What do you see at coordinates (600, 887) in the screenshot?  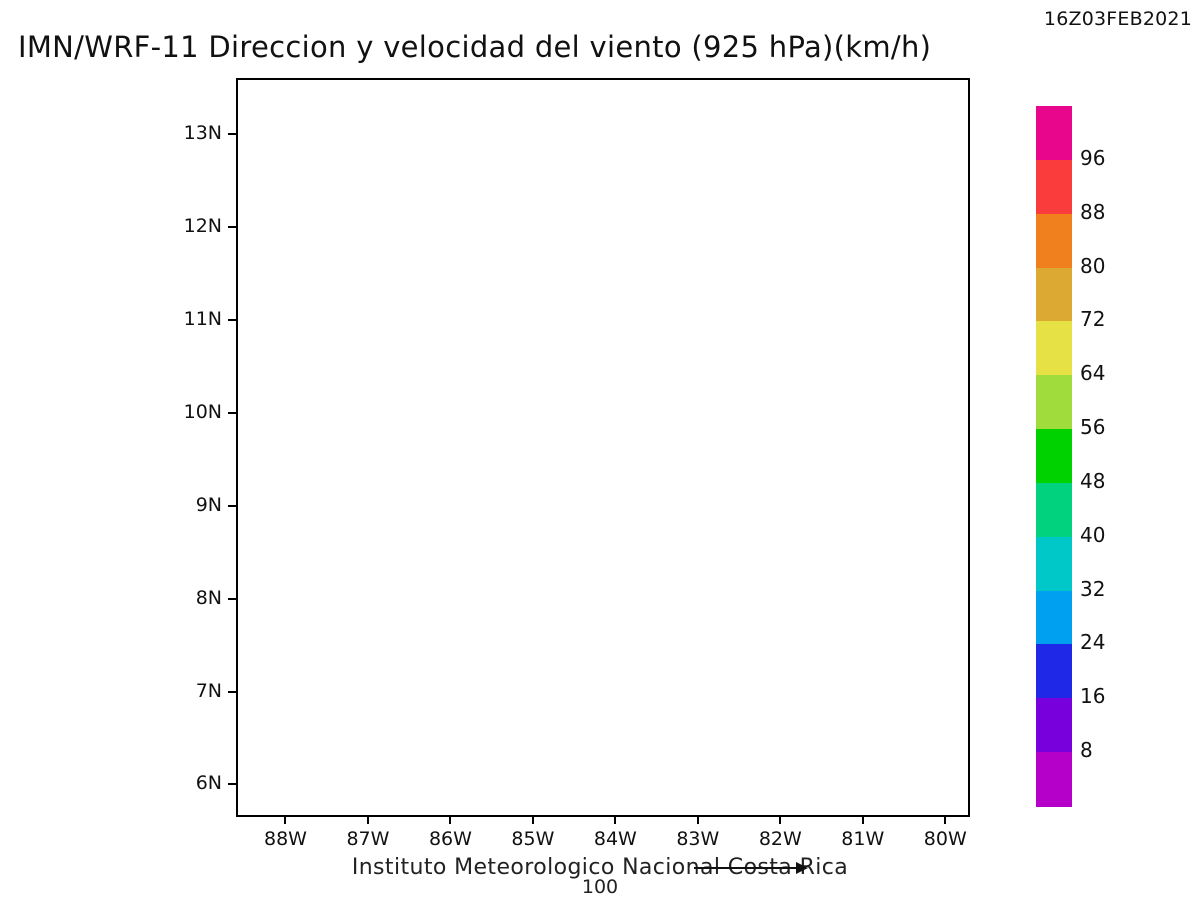 I see `reference-vector-label: 100` at bounding box center [600, 887].